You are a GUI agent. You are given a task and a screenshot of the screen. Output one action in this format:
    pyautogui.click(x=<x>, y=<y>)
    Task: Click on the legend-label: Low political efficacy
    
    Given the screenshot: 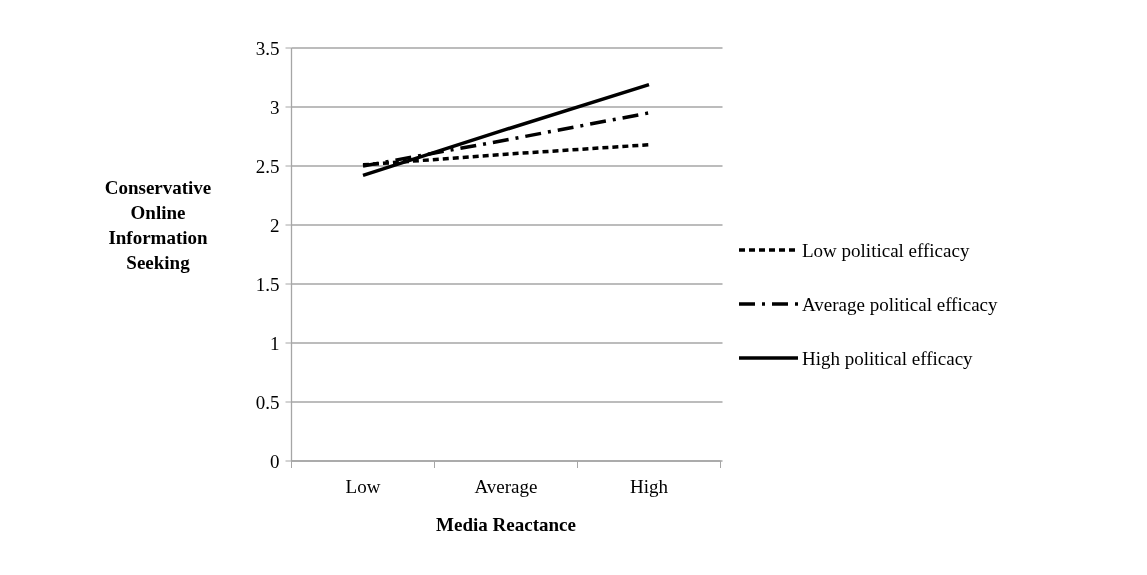 What is the action you would take?
    pyautogui.click(x=886, y=250)
    